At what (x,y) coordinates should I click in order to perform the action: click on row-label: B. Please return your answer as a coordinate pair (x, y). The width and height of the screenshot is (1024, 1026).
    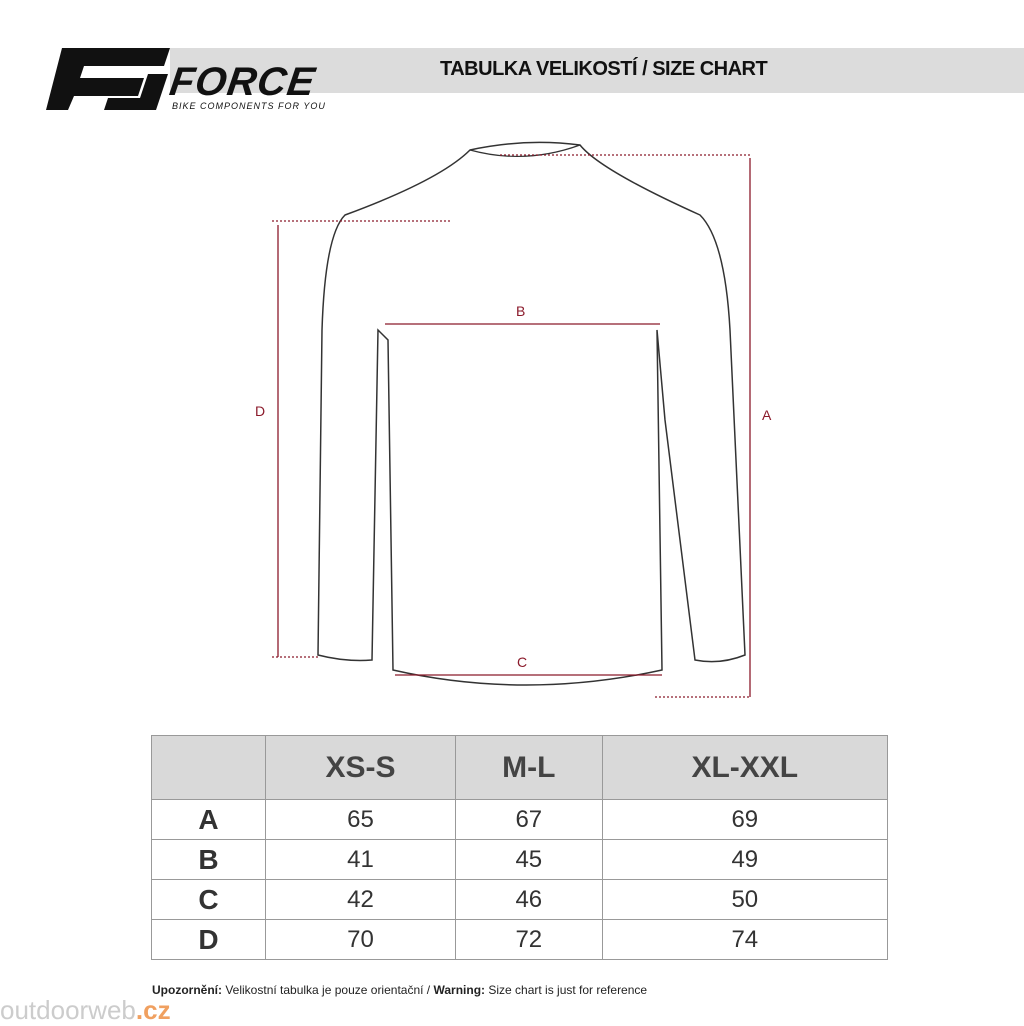
    Looking at the image, I should click on (208, 859).